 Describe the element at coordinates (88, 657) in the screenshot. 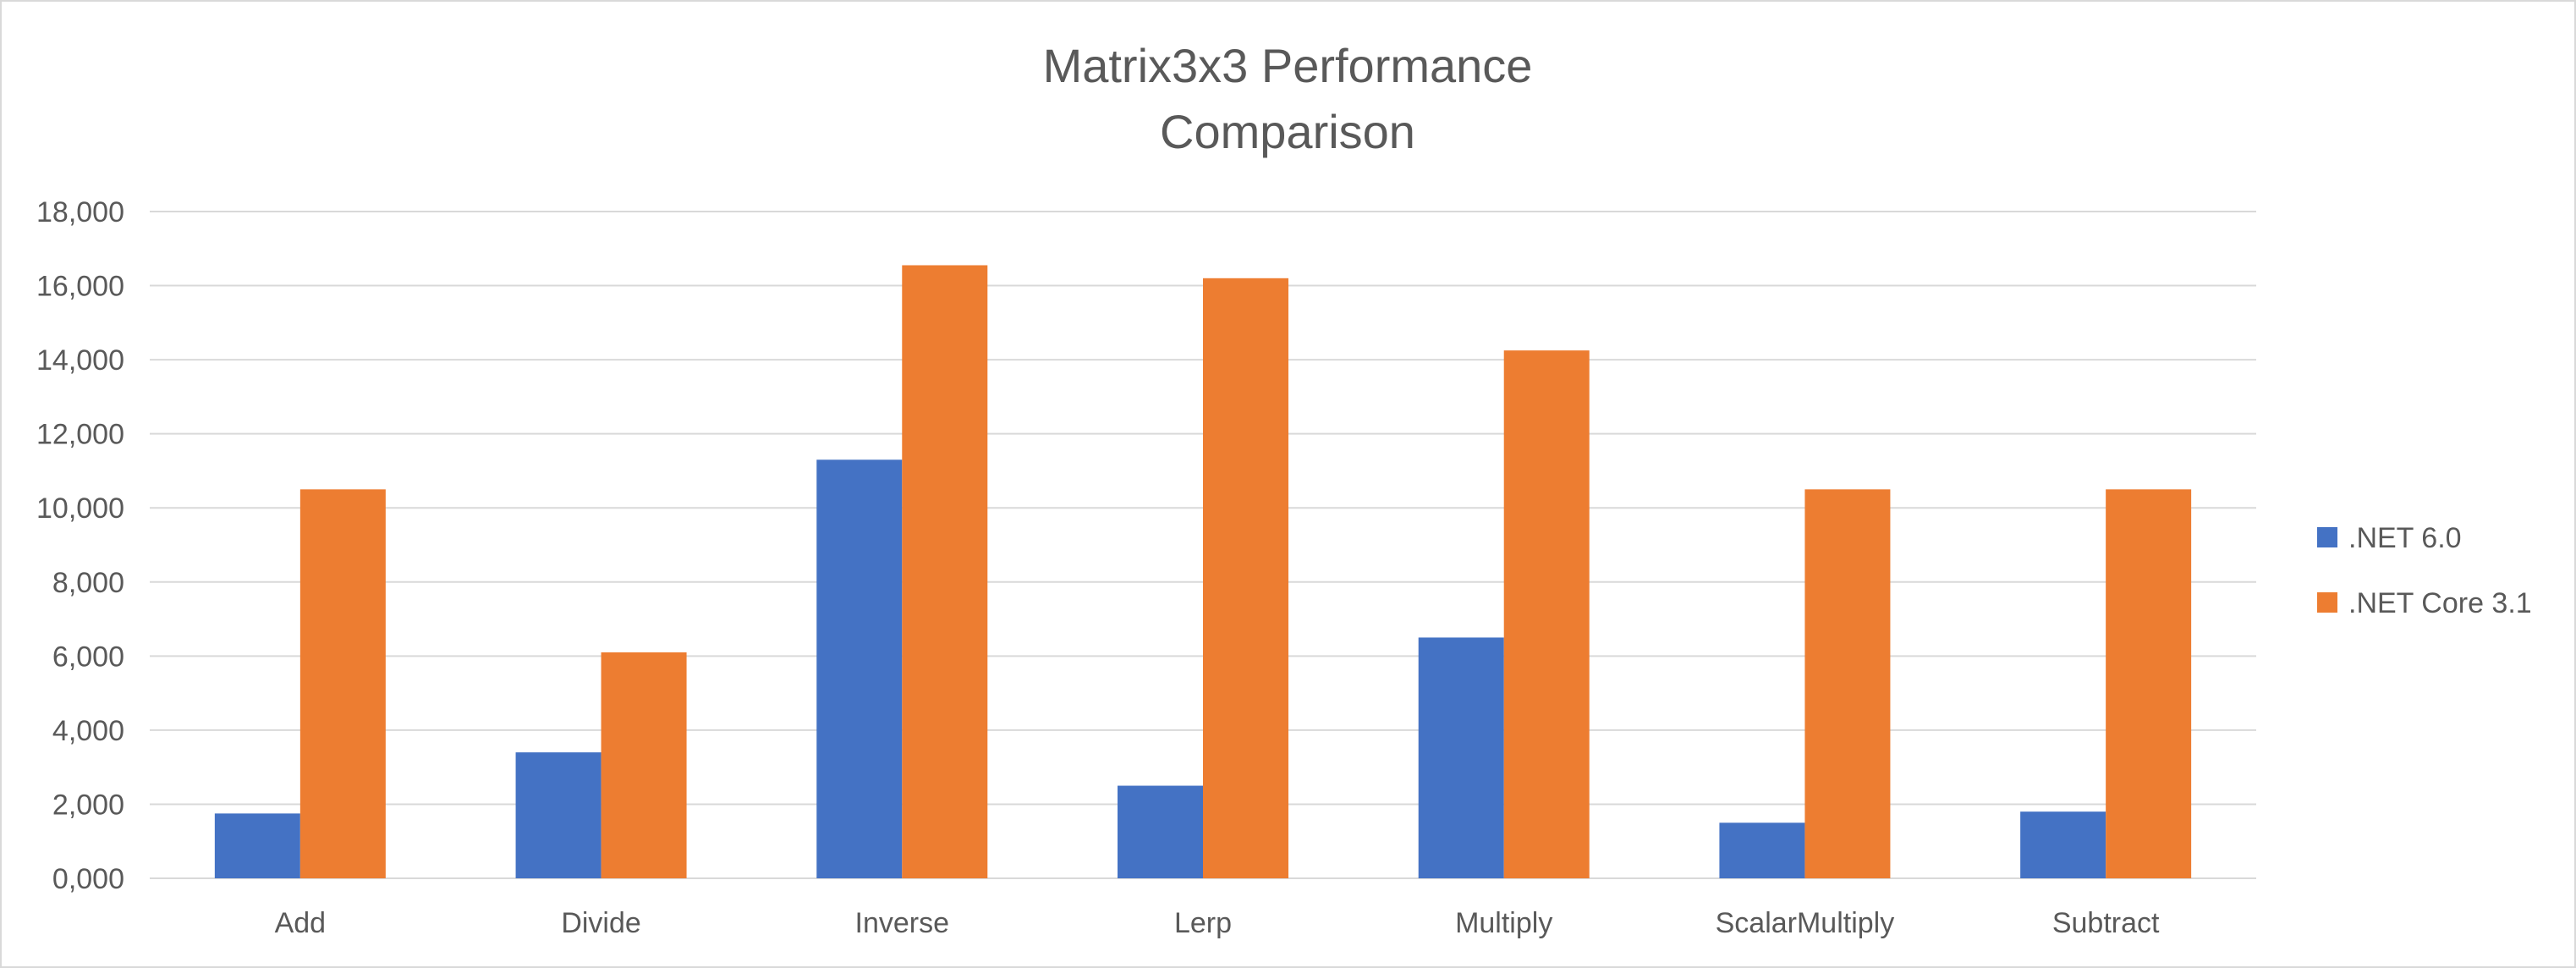

I see `y-tick-label: 6,000` at that location.